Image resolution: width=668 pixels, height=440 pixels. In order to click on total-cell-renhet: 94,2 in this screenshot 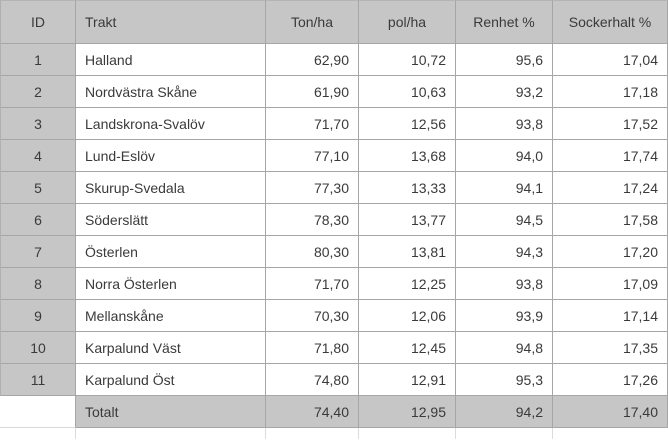, I will do `click(504, 412)`.